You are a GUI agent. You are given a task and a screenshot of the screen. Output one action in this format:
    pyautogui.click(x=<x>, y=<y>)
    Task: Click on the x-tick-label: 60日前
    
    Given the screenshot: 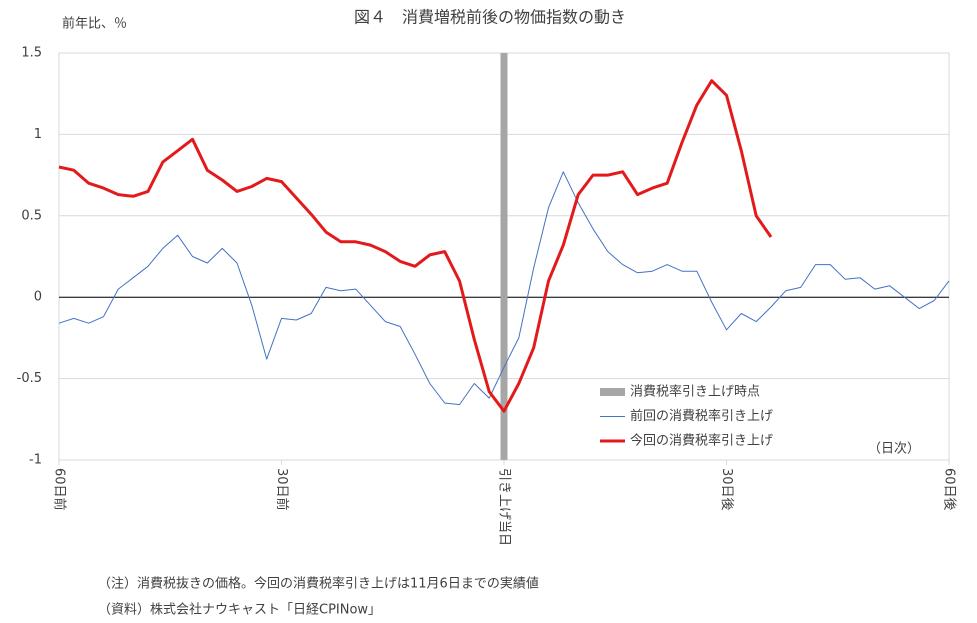 What is the action you would take?
    pyautogui.click(x=60, y=489)
    